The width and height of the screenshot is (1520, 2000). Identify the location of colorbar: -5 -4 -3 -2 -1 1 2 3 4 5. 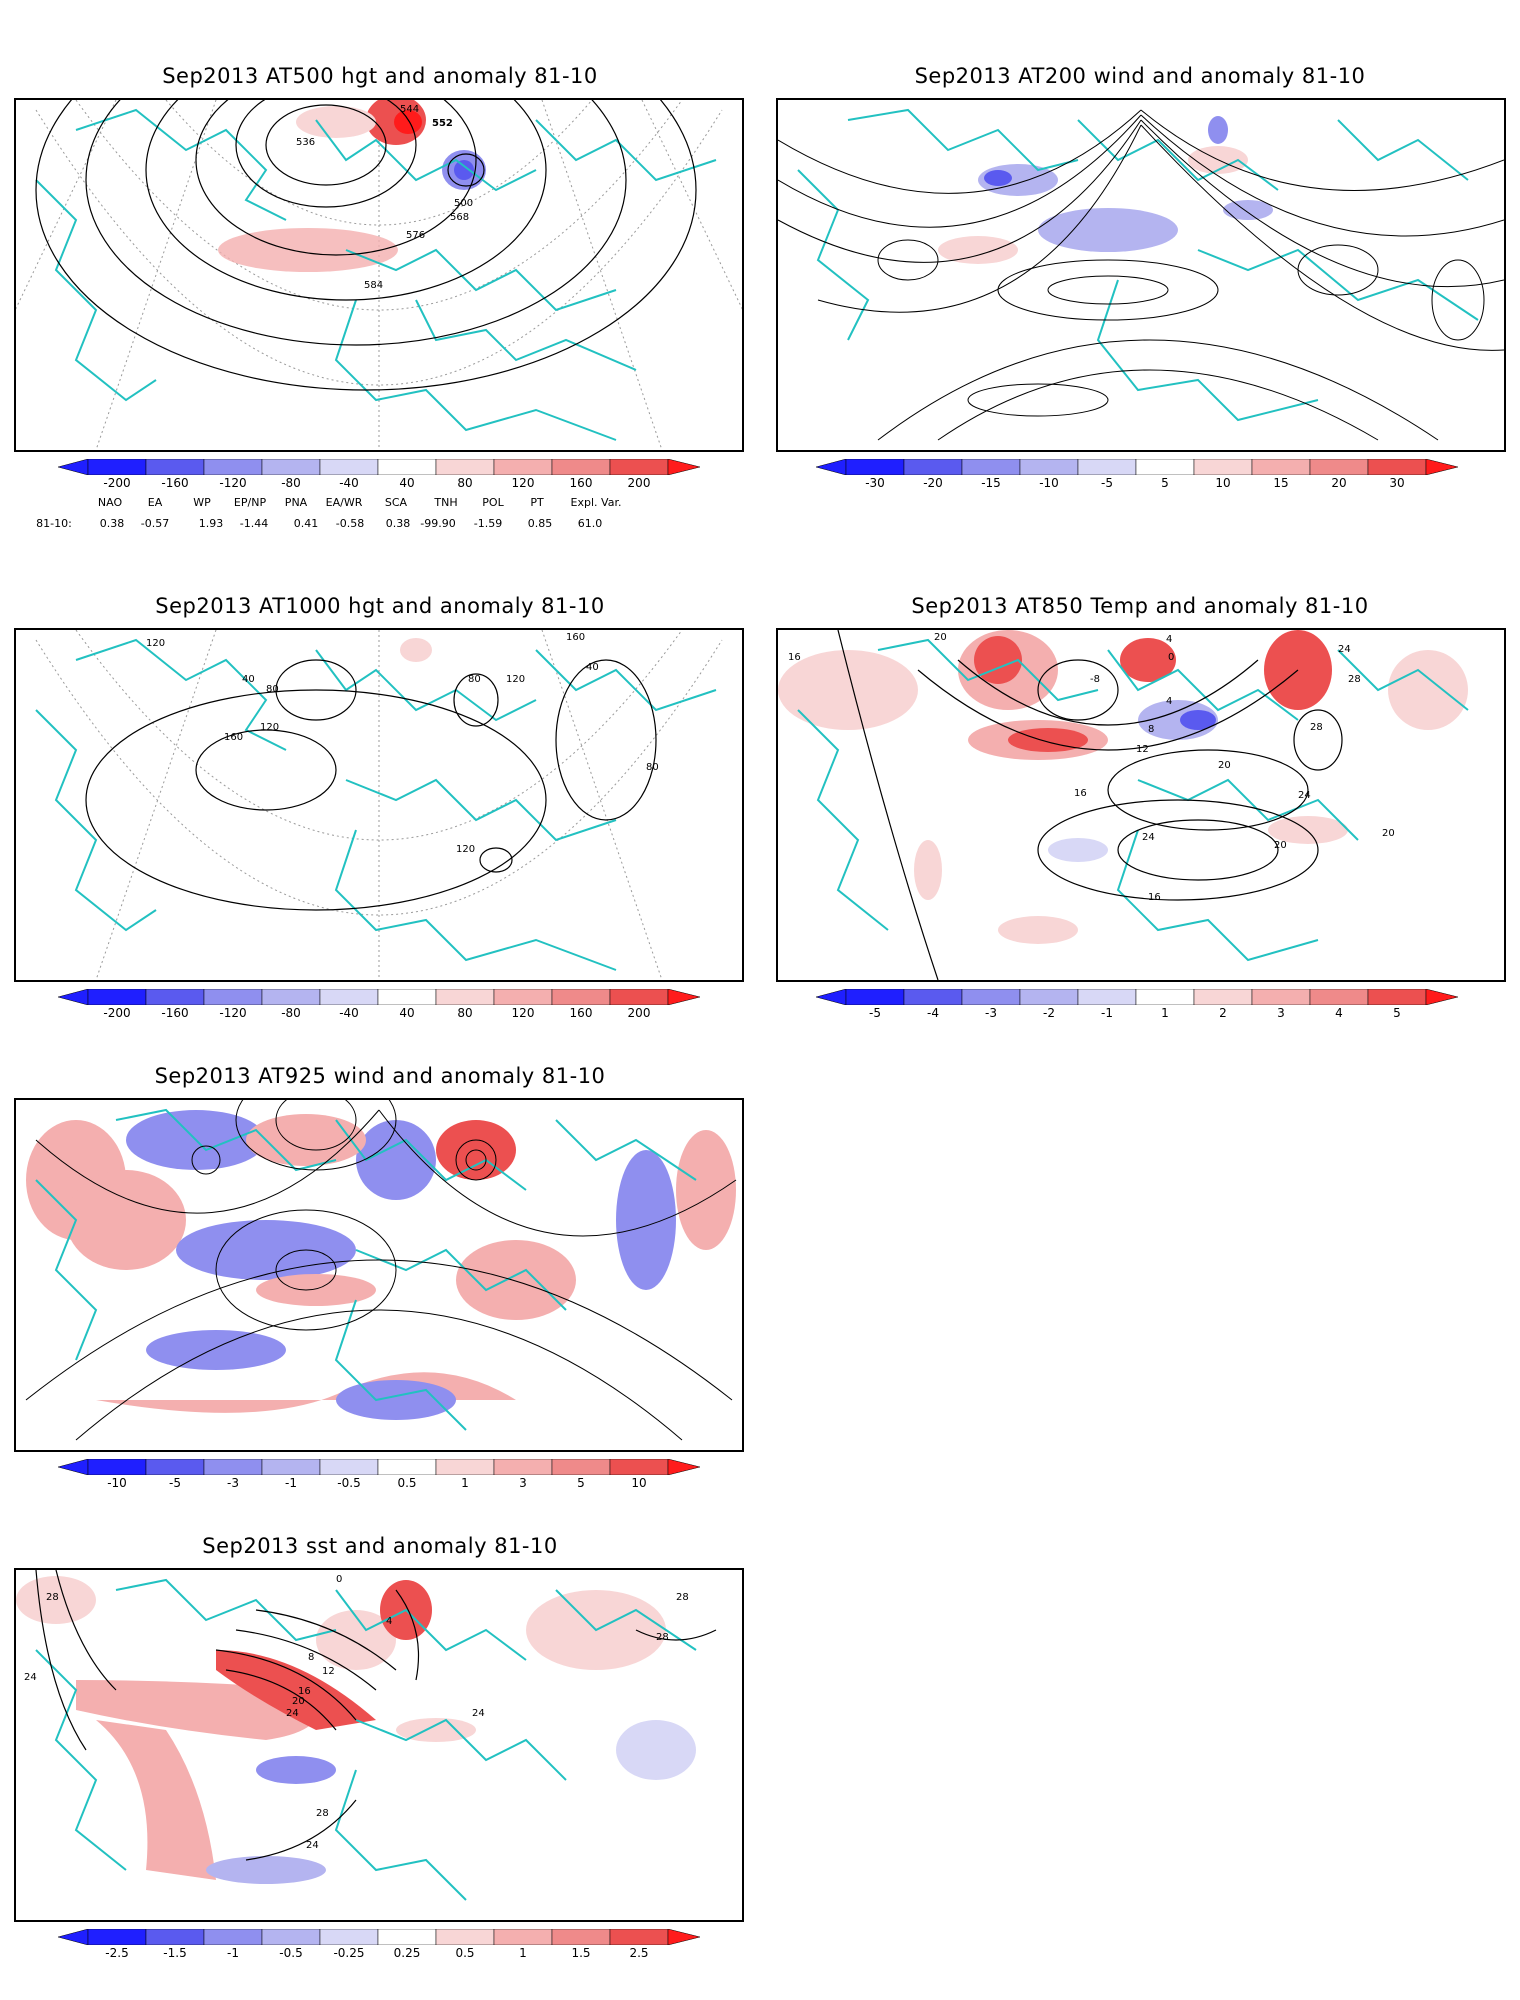
(1137, 1009).